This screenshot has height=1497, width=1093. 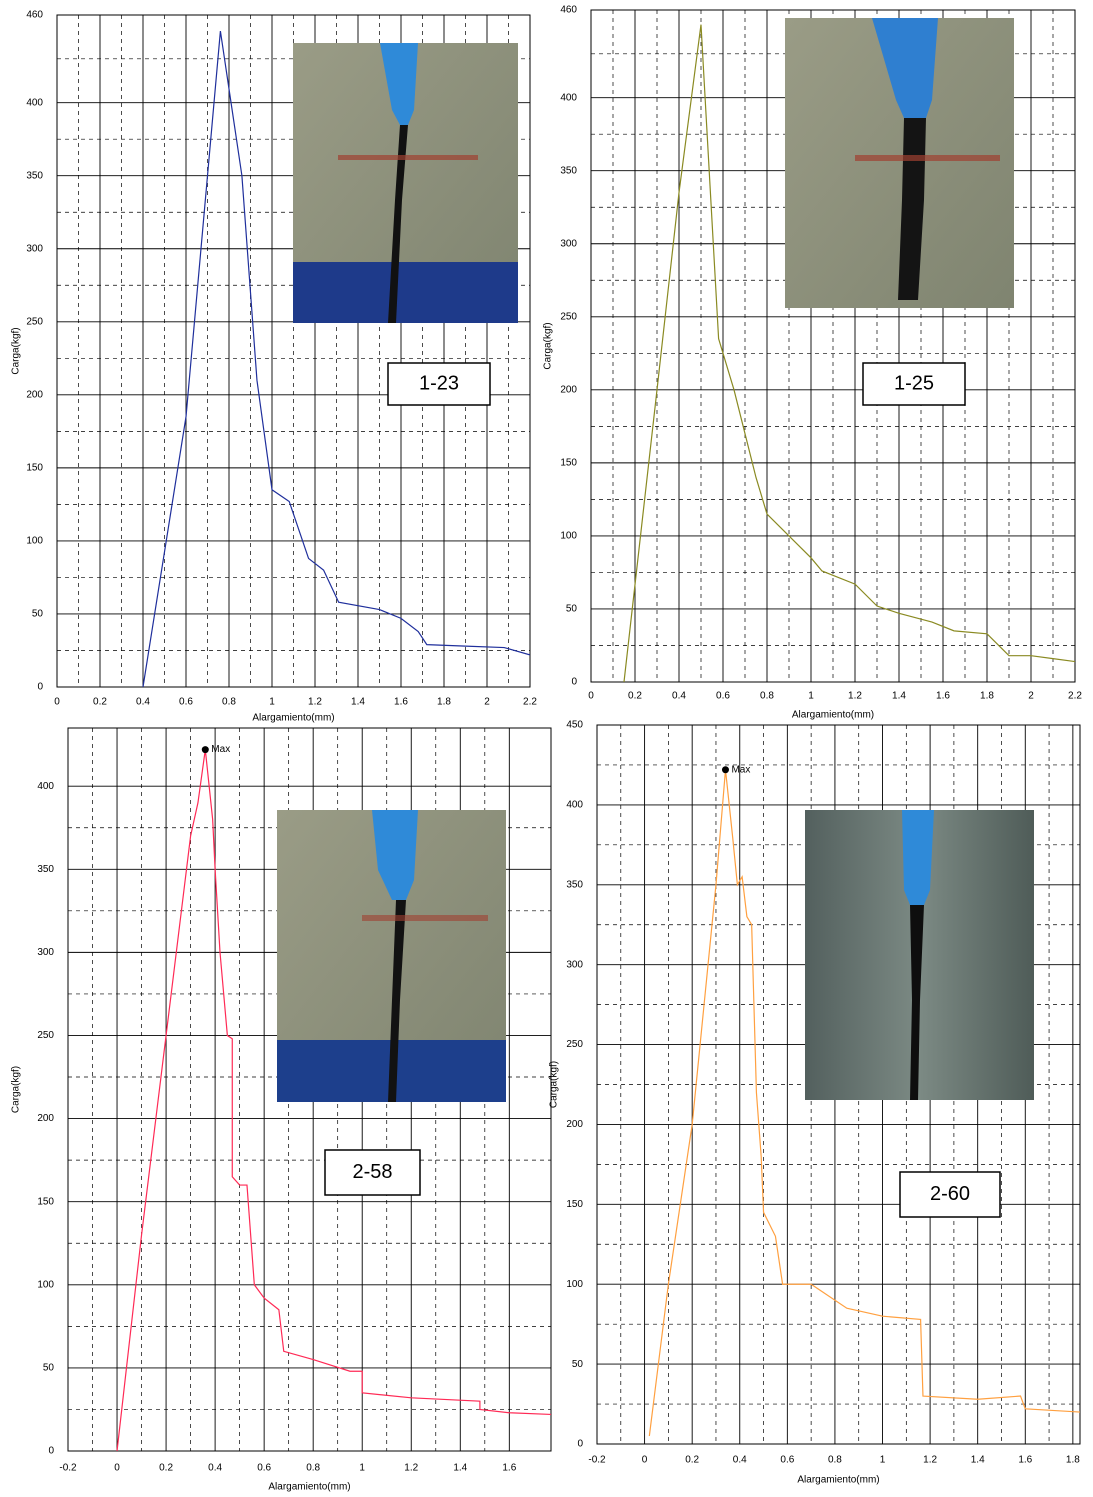 What do you see at coordinates (725, 770) in the screenshot?
I see `max-marker` at bounding box center [725, 770].